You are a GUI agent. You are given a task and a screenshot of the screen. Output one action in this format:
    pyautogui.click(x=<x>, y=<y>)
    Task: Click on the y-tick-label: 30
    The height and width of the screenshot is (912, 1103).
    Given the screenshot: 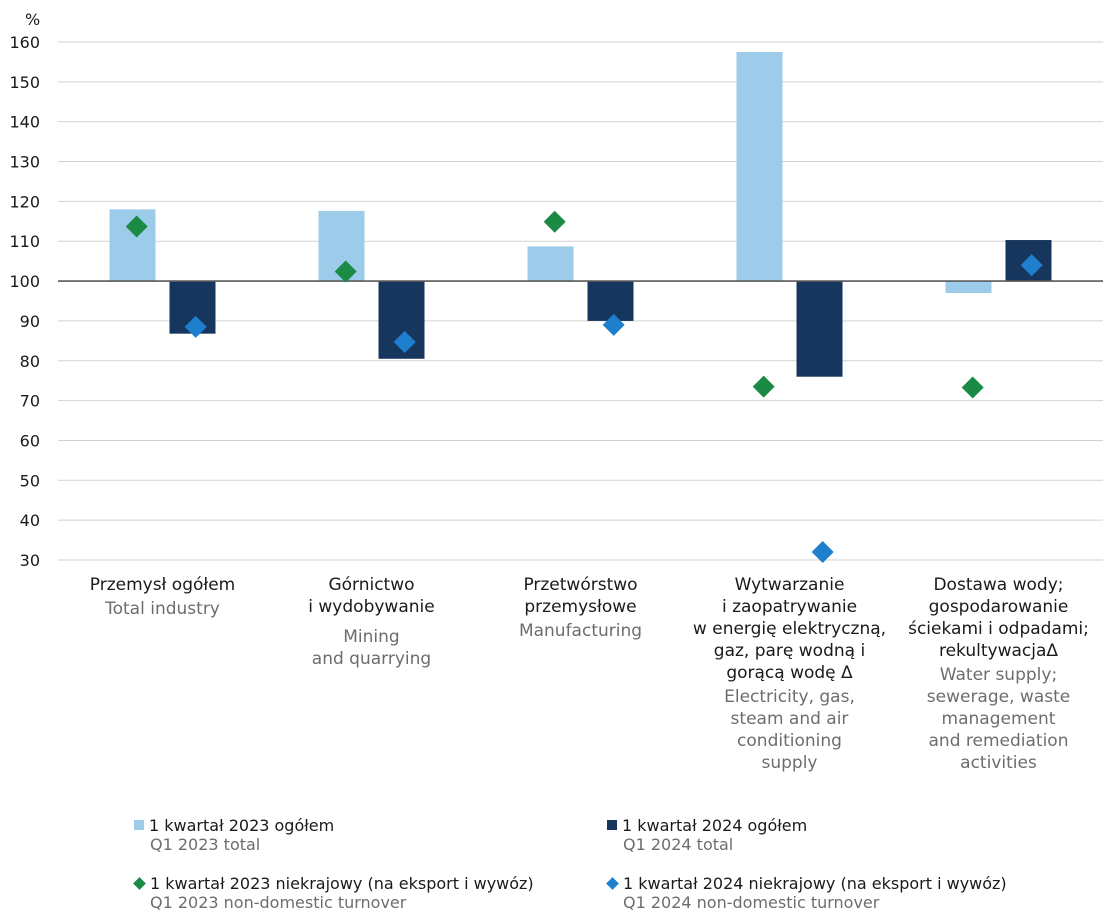 What is the action you would take?
    pyautogui.click(x=30, y=560)
    